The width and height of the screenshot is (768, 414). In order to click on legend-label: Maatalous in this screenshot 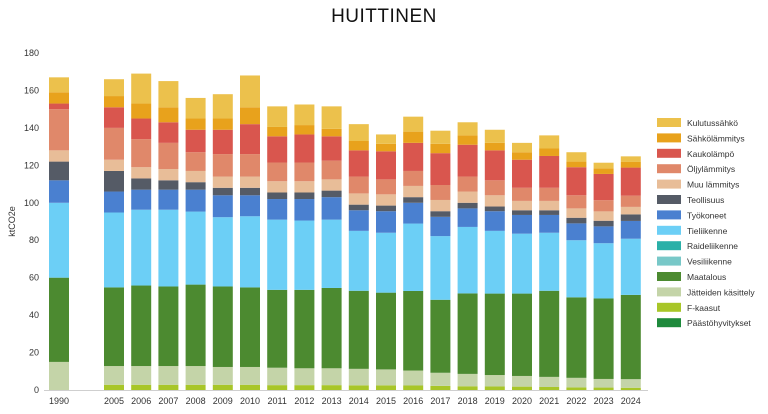, I will do `click(706, 277)`.